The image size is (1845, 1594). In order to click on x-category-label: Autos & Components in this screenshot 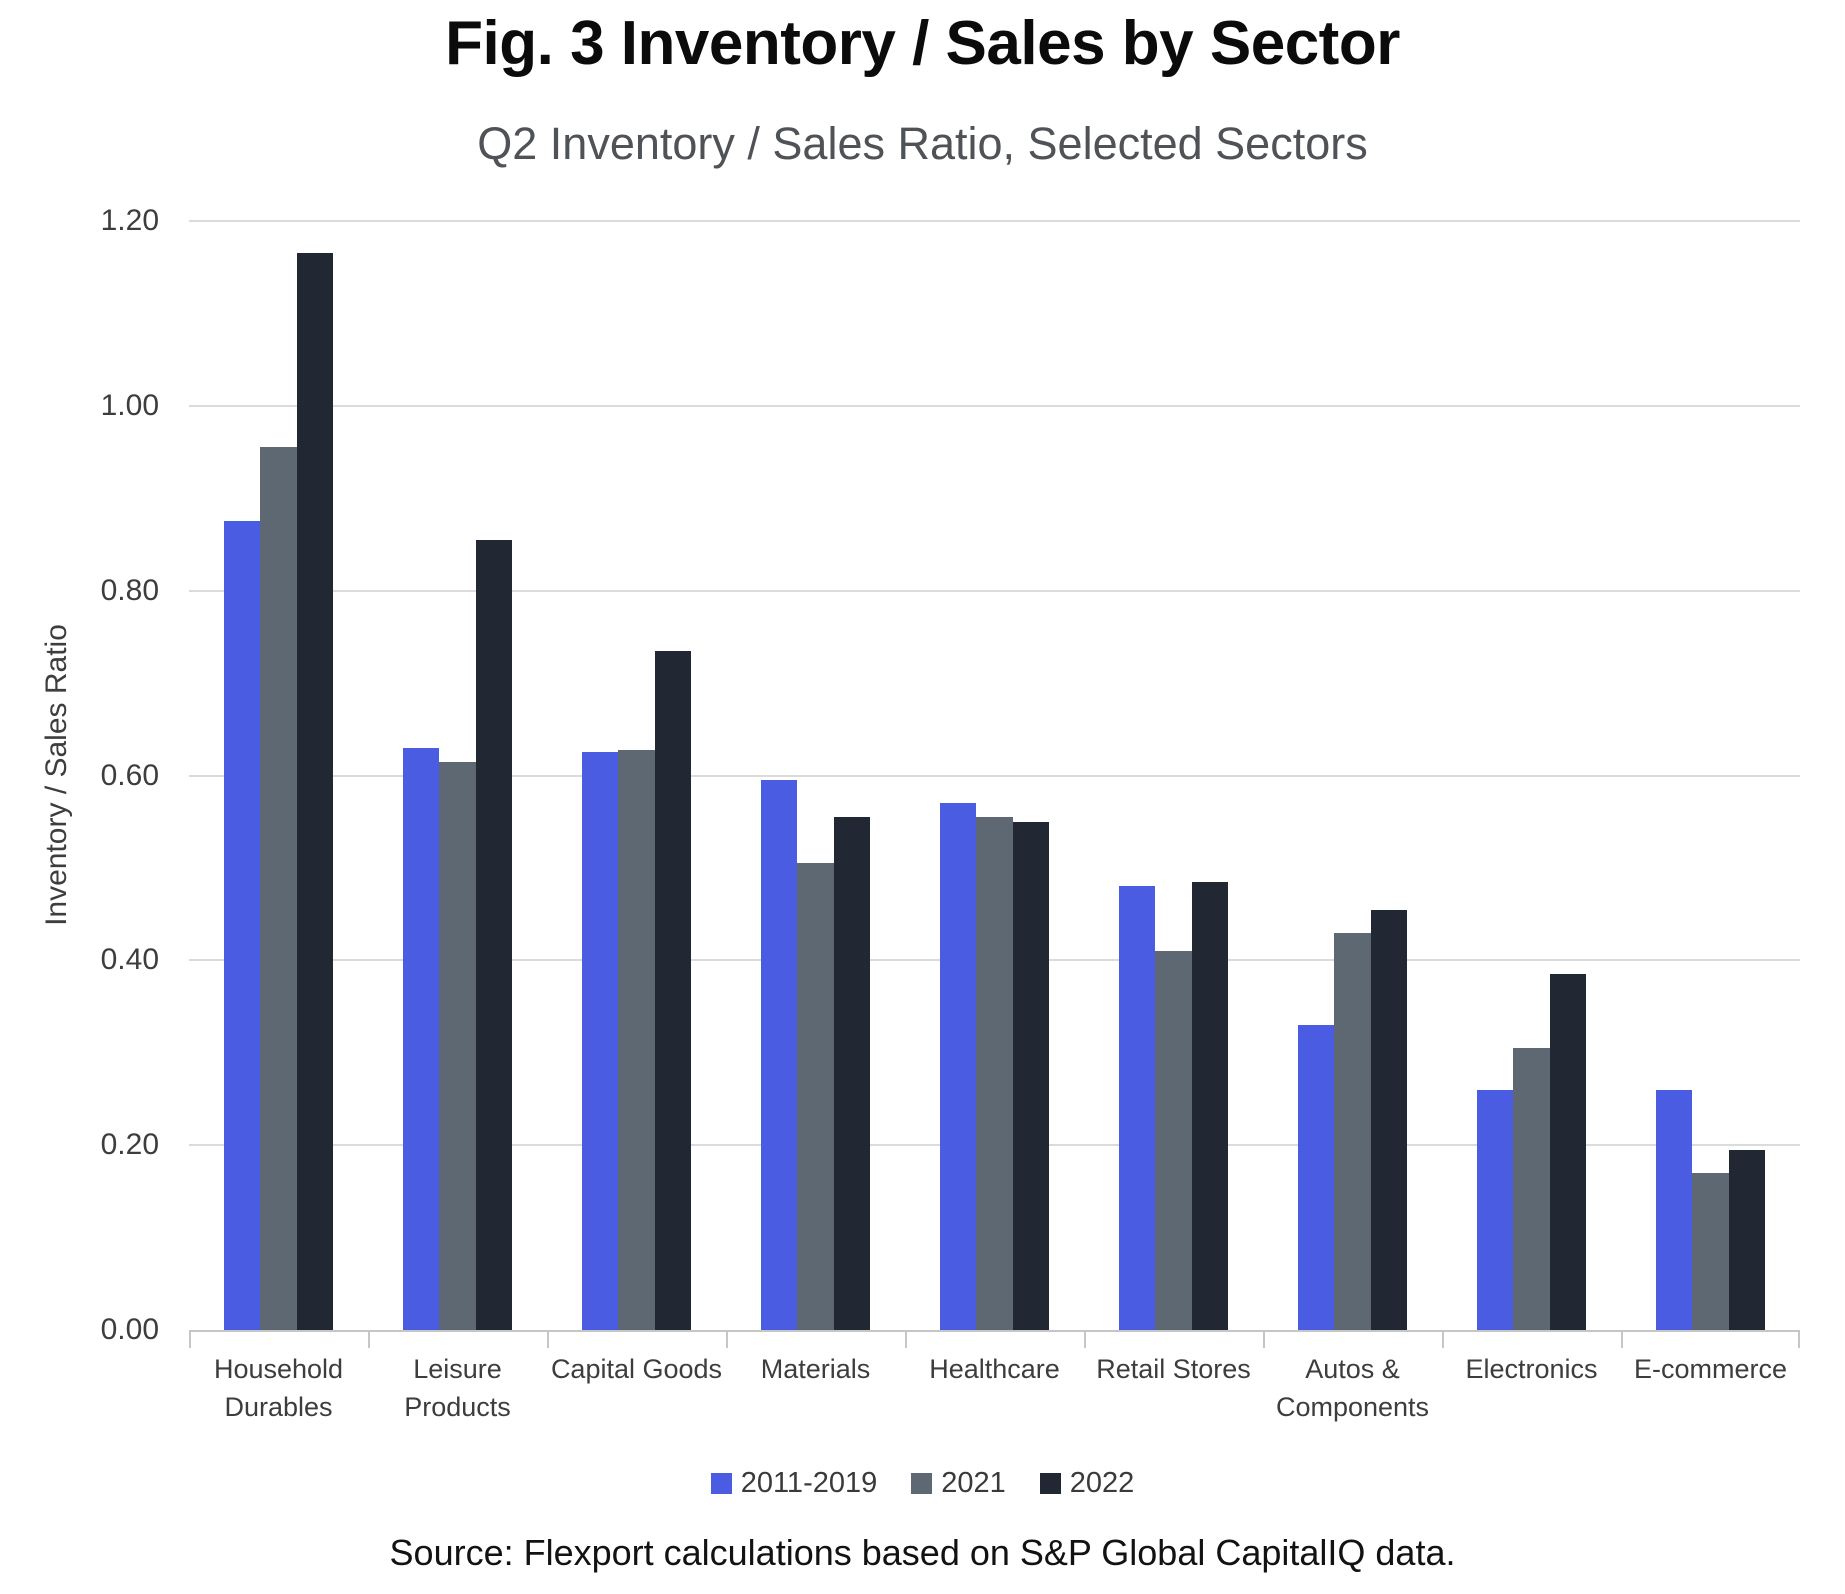, I will do `click(1352, 1388)`.